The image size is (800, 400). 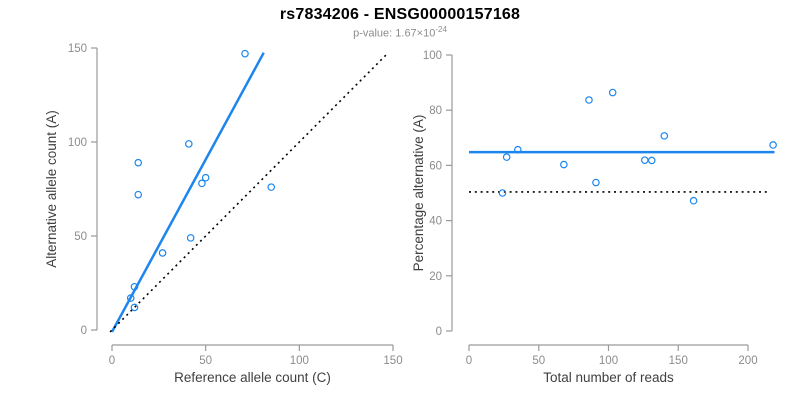 I want to click on y-tick-label: 150, so click(x=77, y=49).